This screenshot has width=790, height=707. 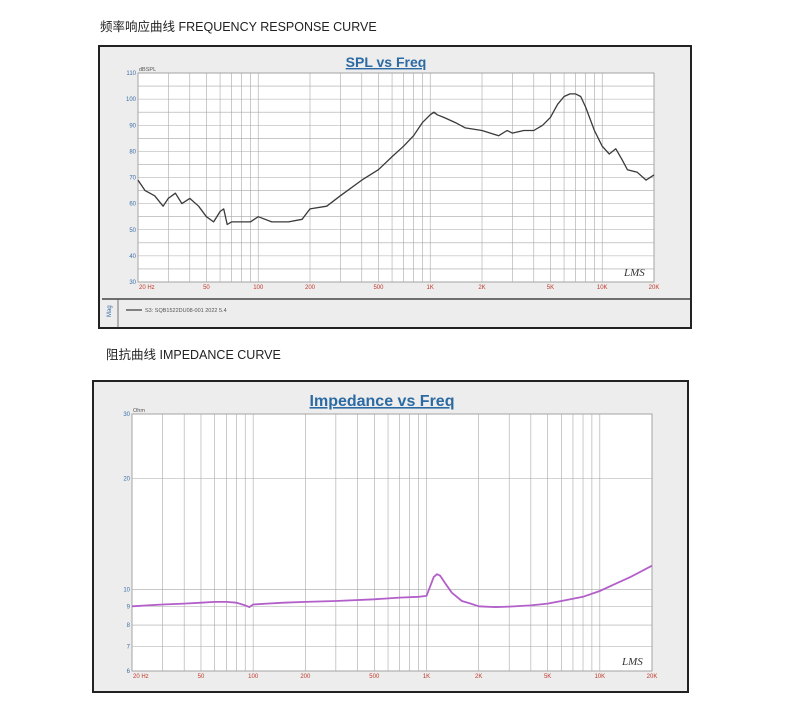 What do you see at coordinates (126, 590) in the screenshot?
I see `y-tick-label: 10` at bounding box center [126, 590].